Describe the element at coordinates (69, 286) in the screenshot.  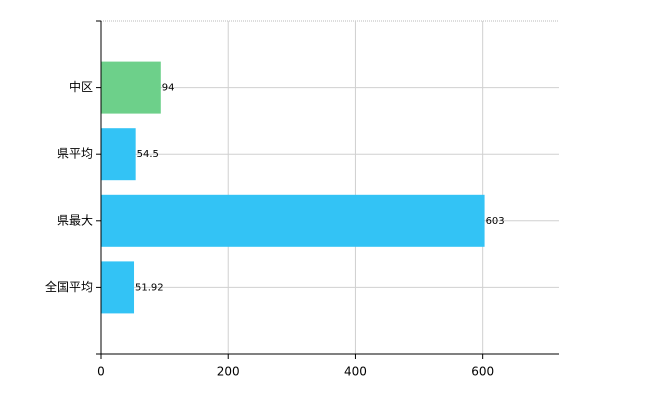
I see `y-tick-label: 全国平均` at that location.